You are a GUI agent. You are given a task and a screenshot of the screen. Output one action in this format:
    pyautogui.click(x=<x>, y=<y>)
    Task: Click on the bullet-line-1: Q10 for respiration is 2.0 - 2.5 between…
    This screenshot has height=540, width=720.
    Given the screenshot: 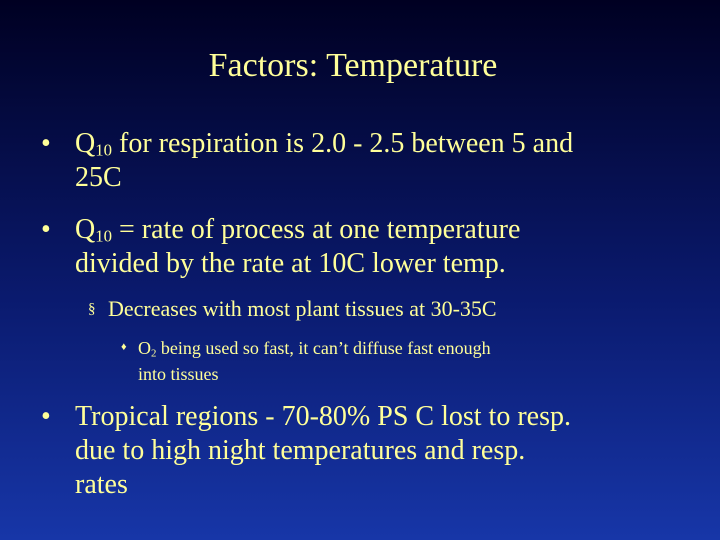 What is the action you would take?
    pyautogui.click(x=324, y=144)
    